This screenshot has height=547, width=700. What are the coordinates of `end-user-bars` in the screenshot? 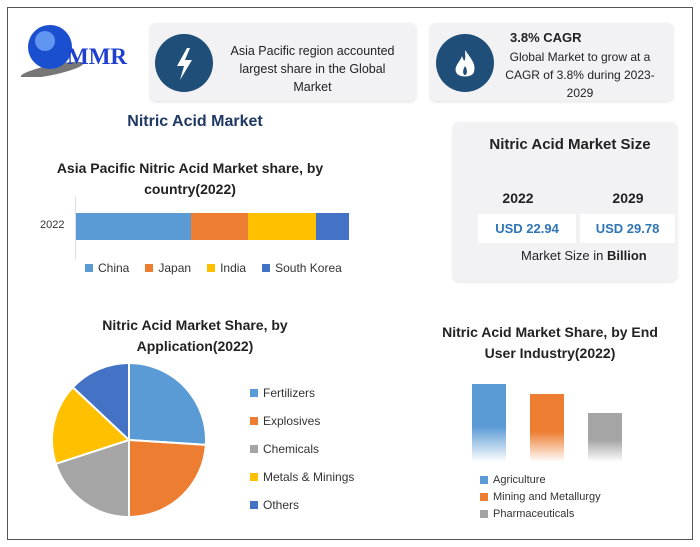 It's located at (550, 421).